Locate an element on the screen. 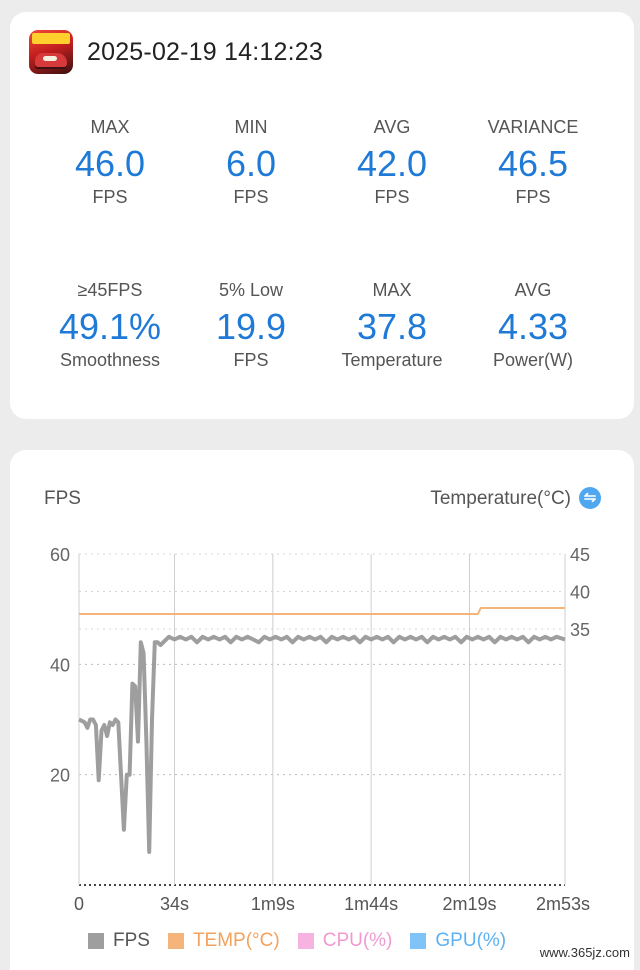 The width and height of the screenshot is (640, 970). stat-max-temperature: MAX 37.8 Temperature is located at coordinates (392, 325).